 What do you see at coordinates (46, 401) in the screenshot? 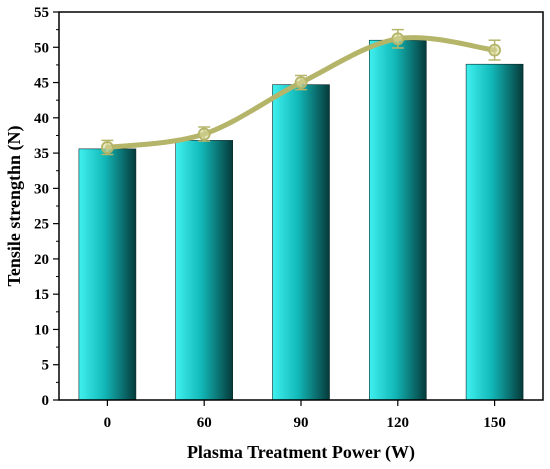
I see `y-tick-label: 0` at bounding box center [46, 401].